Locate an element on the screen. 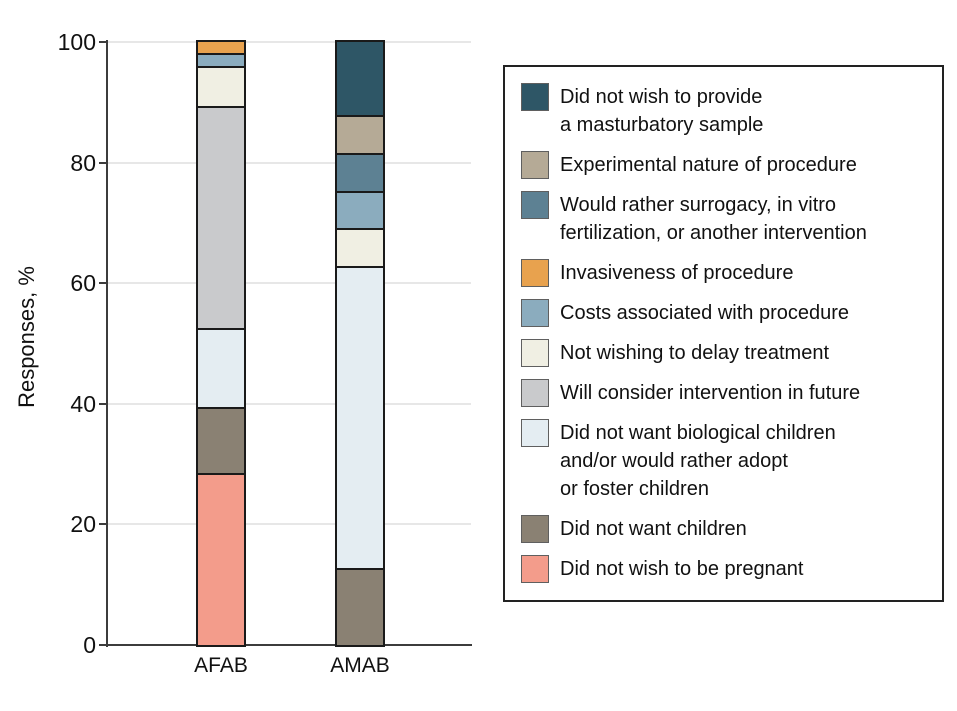 Image resolution: width=957 pixels, height=711 pixels. legend-item-4: Costs associated with procedure is located at coordinates (727, 313).